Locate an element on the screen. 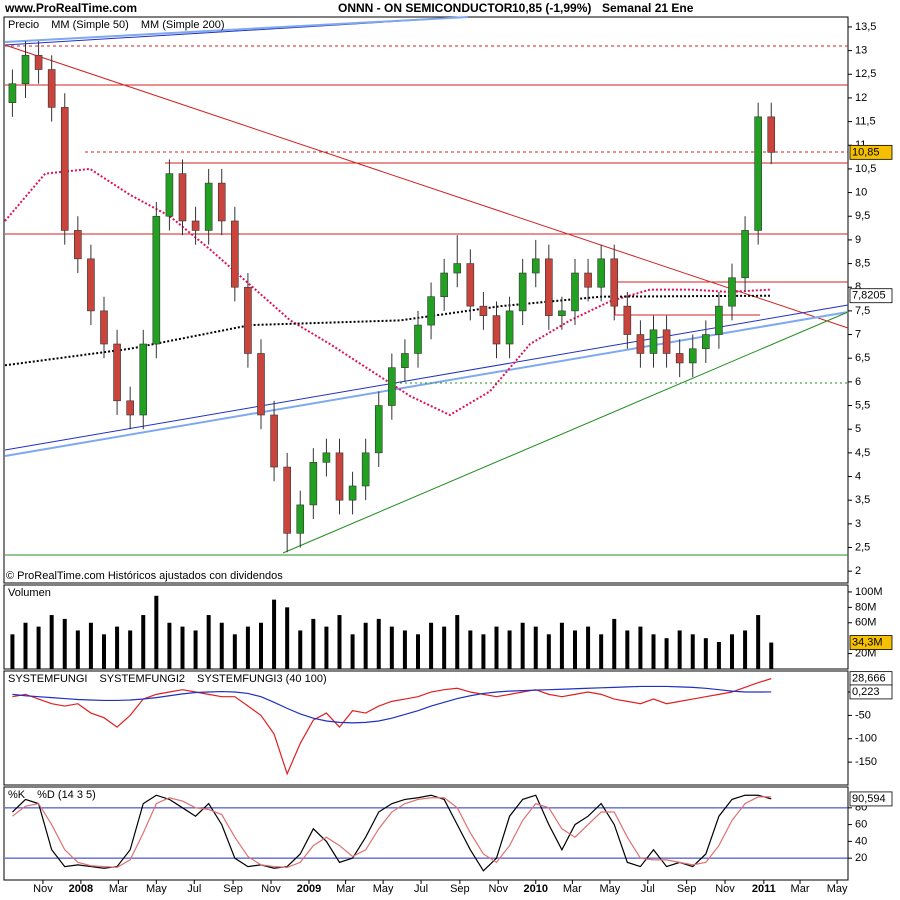 The height and width of the screenshot is (900, 900). value-marker-label: 10,85 is located at coordinates (866, 152).